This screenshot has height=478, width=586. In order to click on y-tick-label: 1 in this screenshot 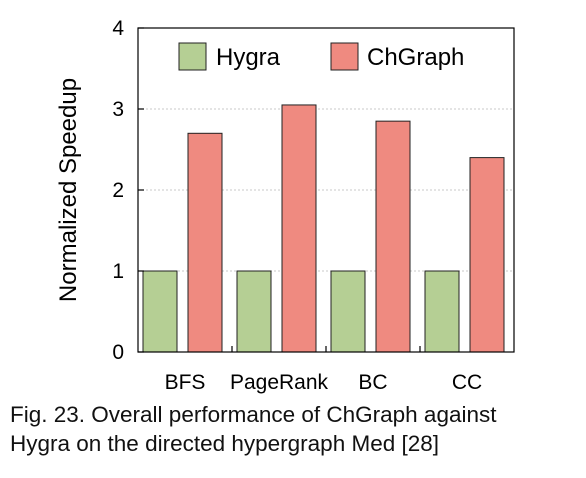, I will do `click(118, 271)`.